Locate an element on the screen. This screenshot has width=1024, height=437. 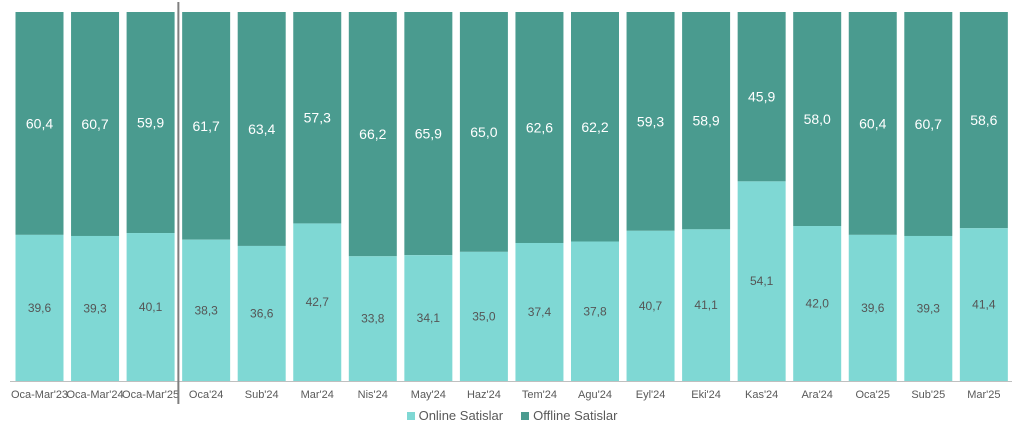
label-online-1: 39,3 is located at coordinates (95, 308).